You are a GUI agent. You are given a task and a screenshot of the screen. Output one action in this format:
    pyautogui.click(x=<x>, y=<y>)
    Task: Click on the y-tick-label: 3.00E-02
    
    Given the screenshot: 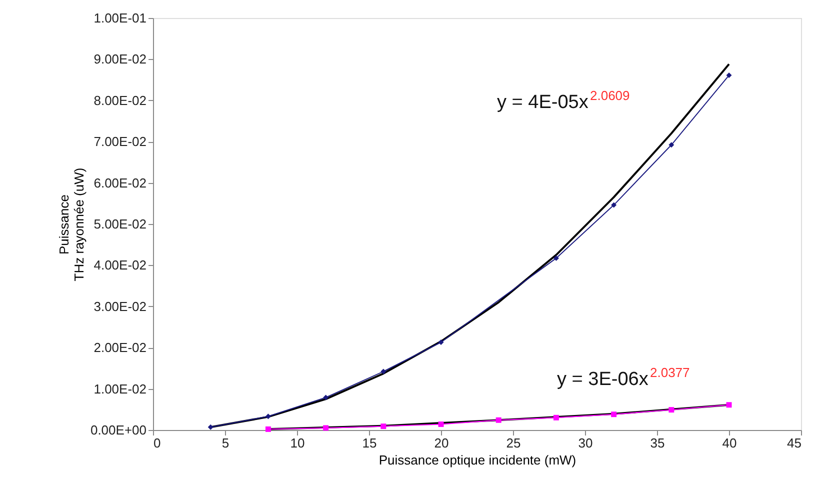 What is the action you would take?
    pyautogui.click(x=120, y=306)
    